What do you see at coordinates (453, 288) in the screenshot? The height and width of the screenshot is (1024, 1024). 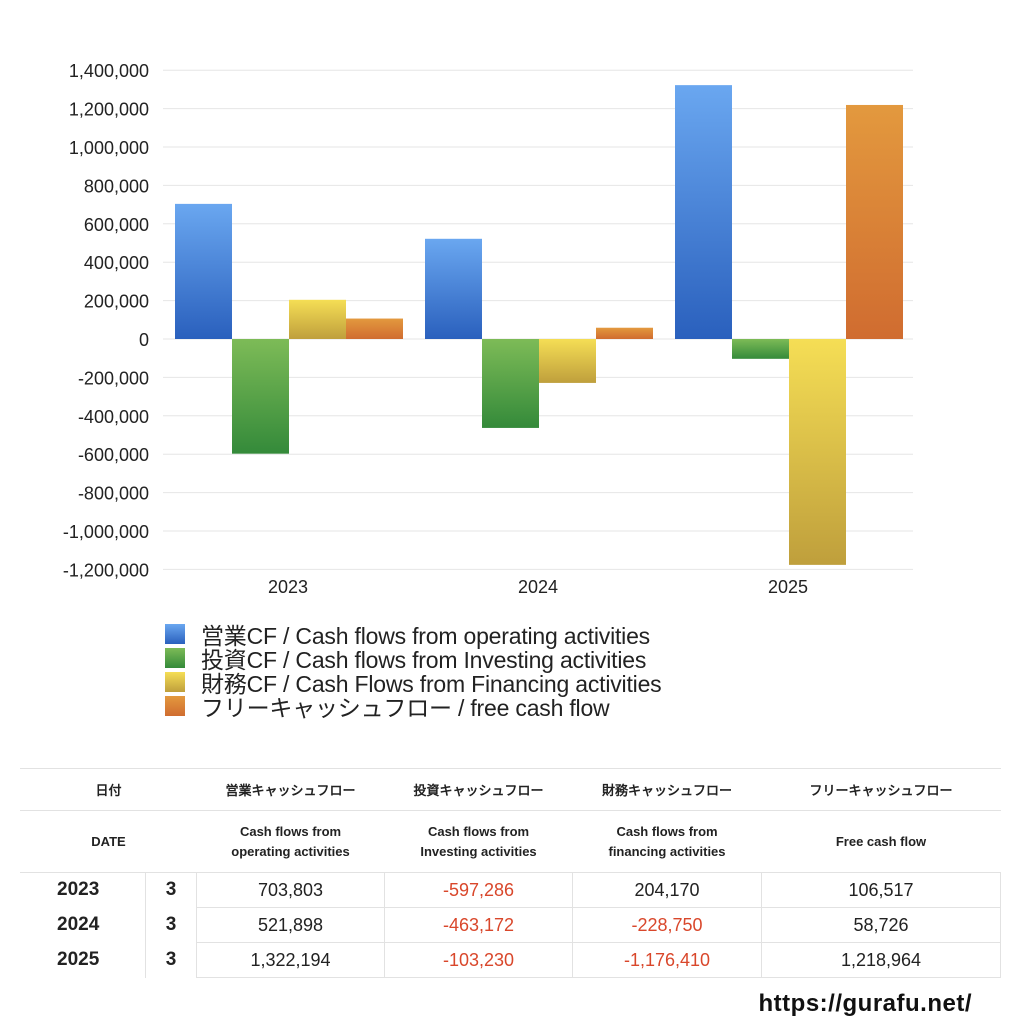 I see `bar-operating-2024` at bounding box center [453, 288].